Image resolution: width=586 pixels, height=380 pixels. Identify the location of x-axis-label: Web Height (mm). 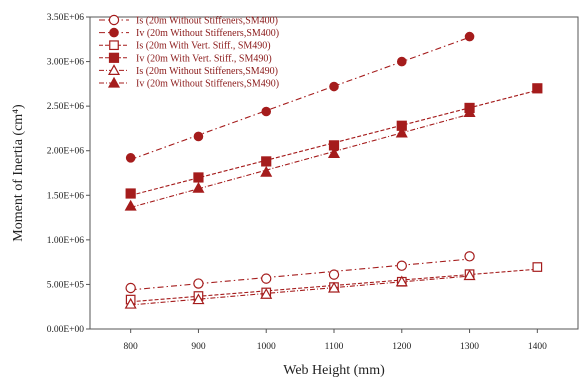
(334, 370).